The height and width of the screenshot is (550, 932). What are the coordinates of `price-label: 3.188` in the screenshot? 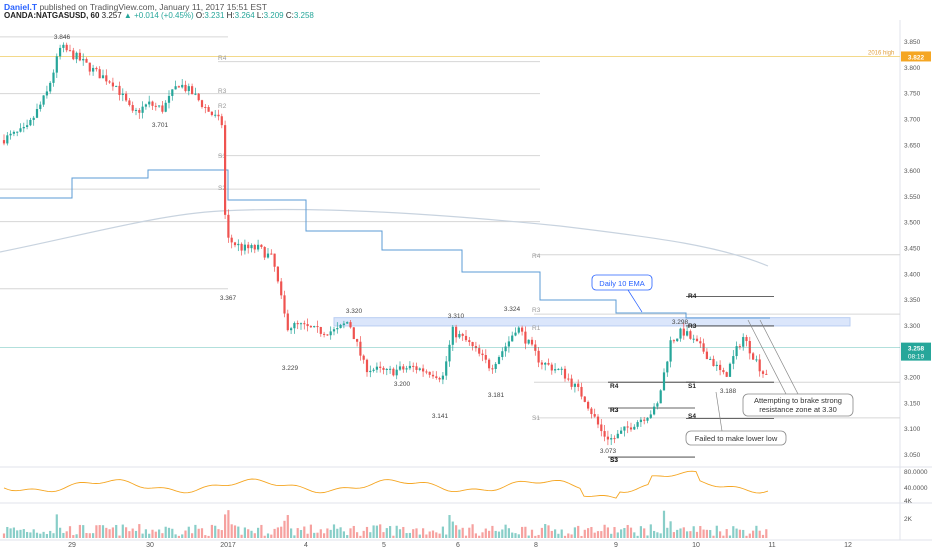 It's located at (728, 391).